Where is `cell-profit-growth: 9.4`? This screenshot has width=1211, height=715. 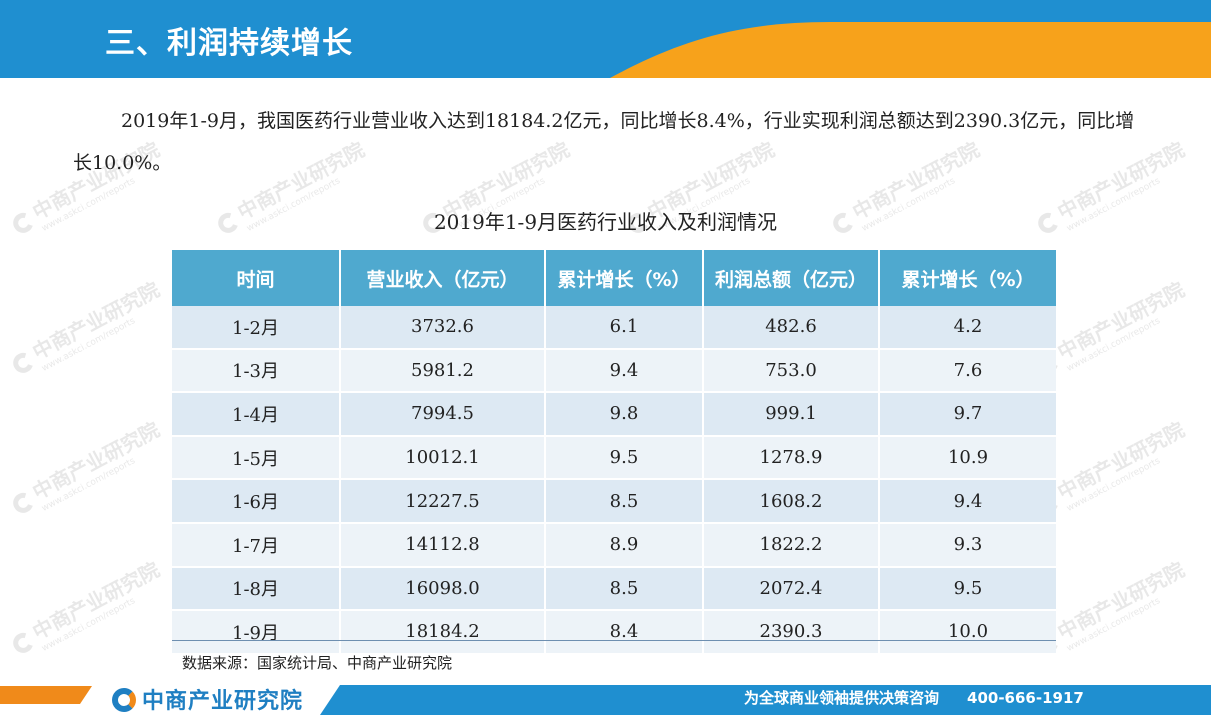
cell-profit-growth: 9.4 is located at coordinates (967, 501).